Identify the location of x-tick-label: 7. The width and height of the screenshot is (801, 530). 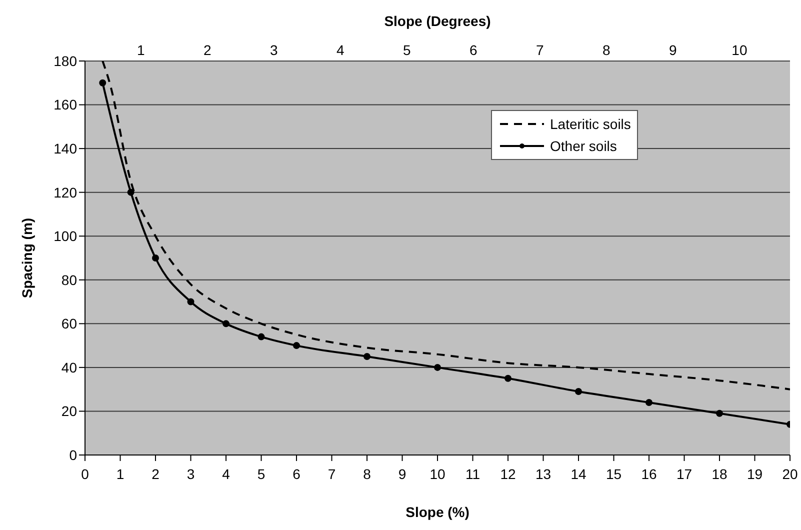
(332, 474).